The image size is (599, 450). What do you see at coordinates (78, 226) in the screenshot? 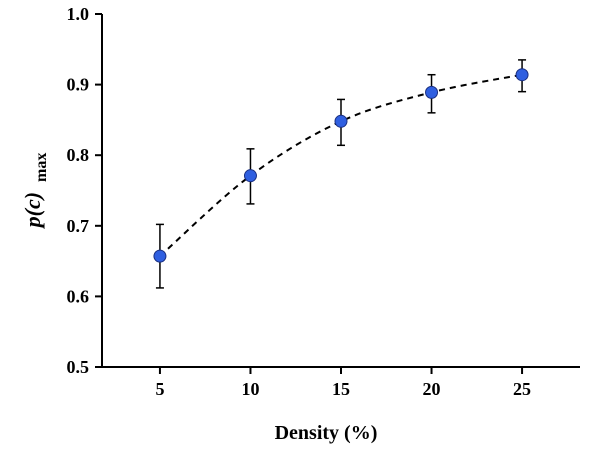
I see `y-tick-label: 0.7` at bounding box center [78, 226].